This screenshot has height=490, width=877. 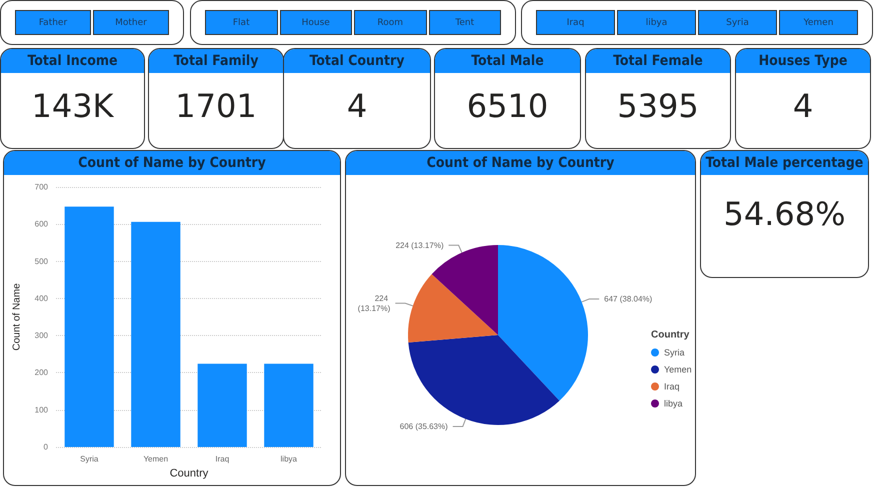 I want to click on legend-label: Iraq, so click(x=672, y=387).